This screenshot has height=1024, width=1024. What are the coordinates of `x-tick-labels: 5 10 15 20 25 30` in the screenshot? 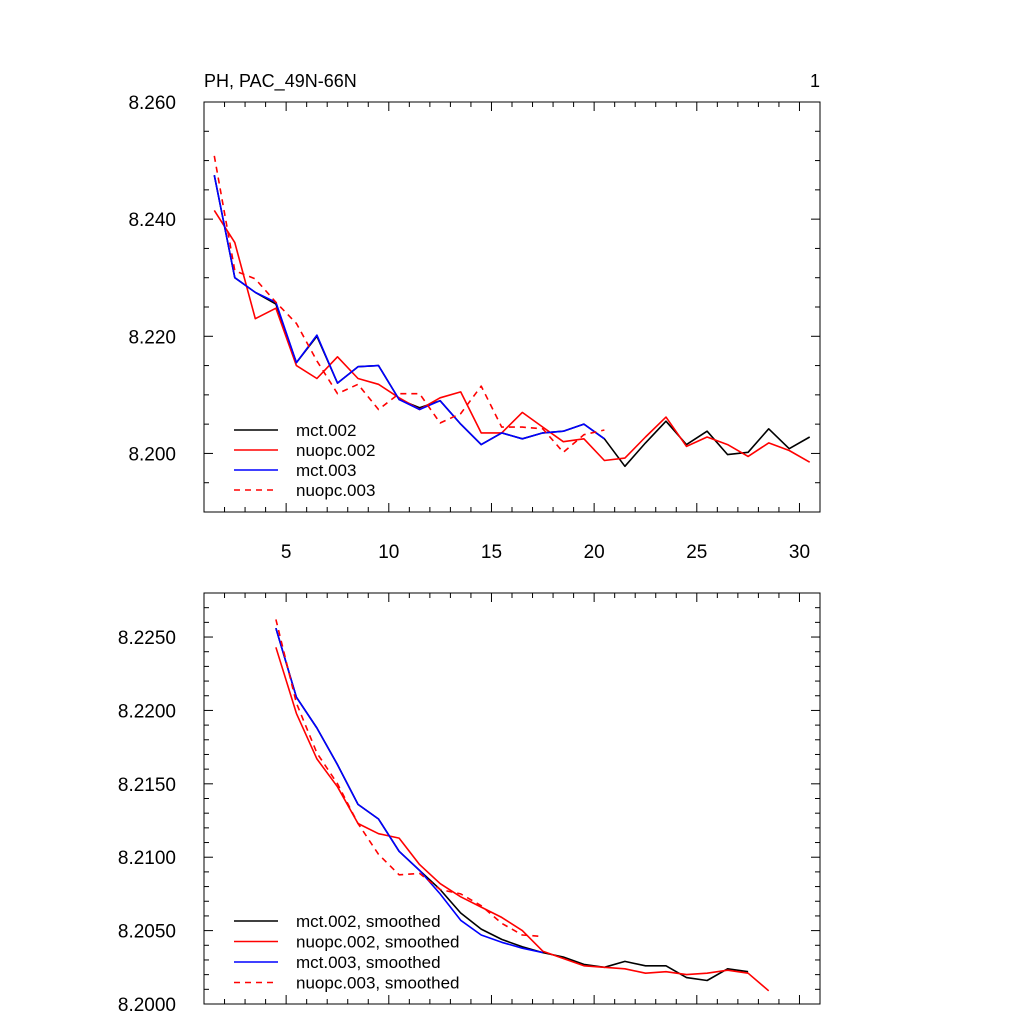 It's located at (545, 552).